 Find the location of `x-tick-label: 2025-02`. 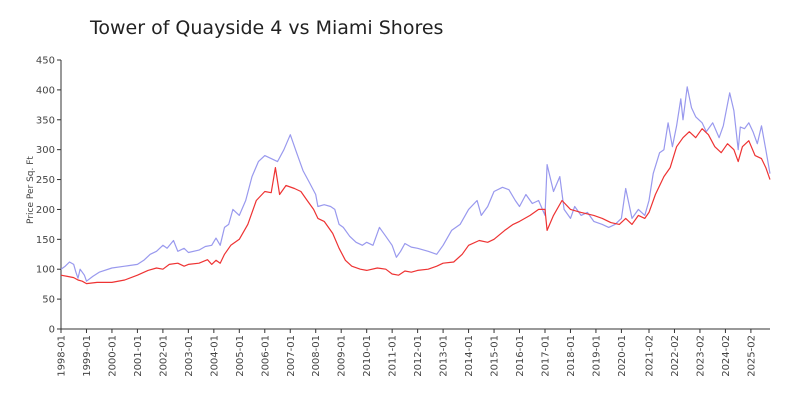

x-tick-label: 2025-02 is located at coordinates (751, 356).